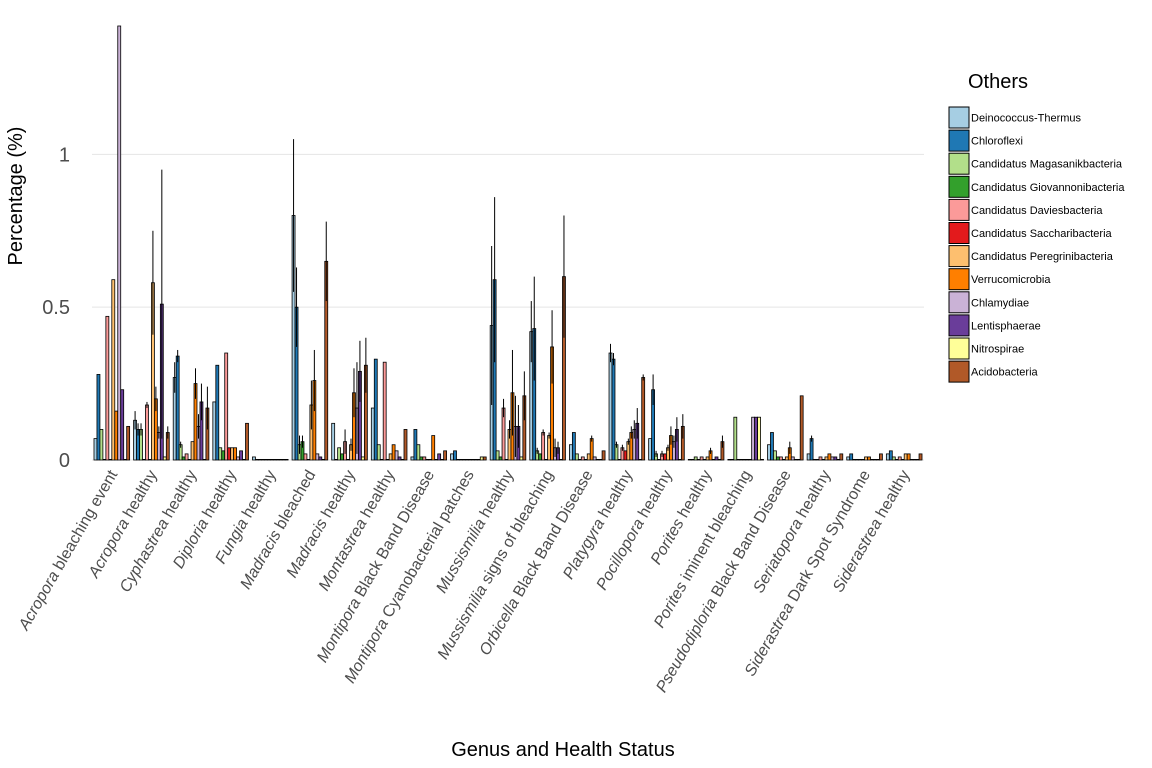 This screenshot has width=1152, height=768. I want to click on x-tick-genus: Diploria, so click(191, 544).